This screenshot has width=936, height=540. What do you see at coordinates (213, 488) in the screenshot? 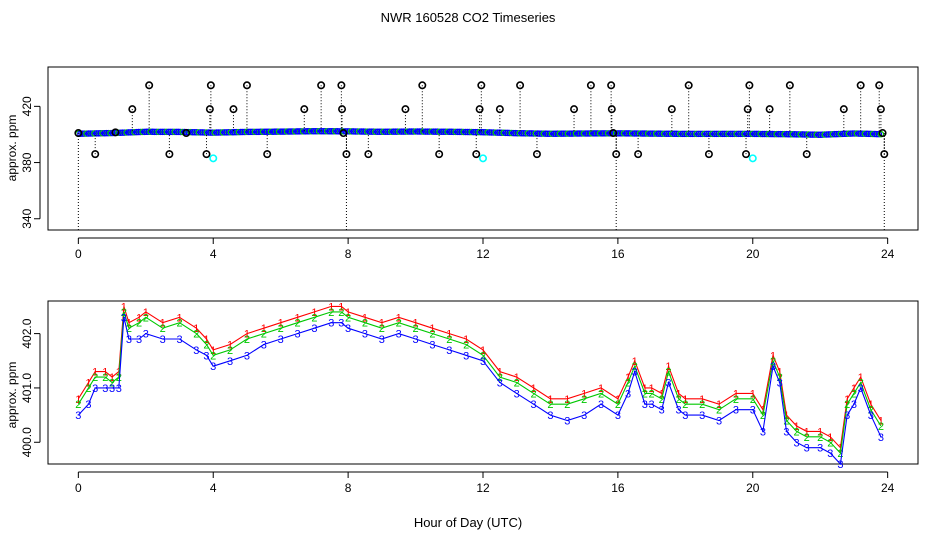
I see `x-tick-label: 4` at bounding box center [213, 488].